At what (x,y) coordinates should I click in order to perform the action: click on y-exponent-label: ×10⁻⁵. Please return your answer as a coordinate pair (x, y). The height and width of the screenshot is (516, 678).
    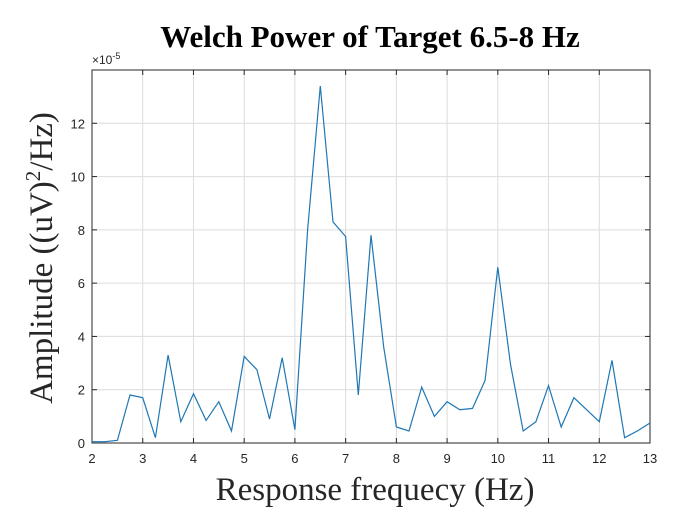
    Looking at the image, I should click on (106, 59).